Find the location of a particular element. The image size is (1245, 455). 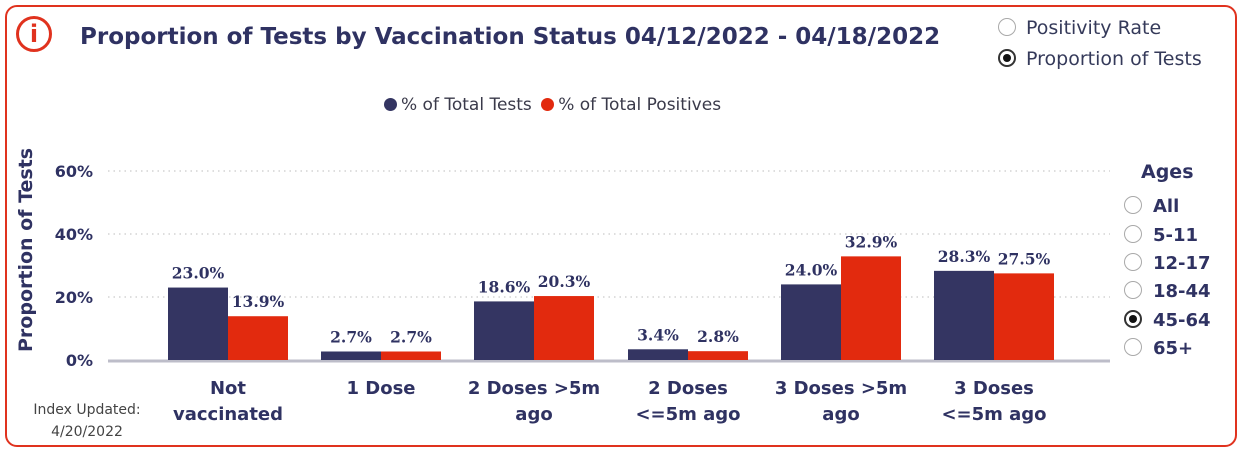

age-option-all: All is located at coordinates (1151, 206).